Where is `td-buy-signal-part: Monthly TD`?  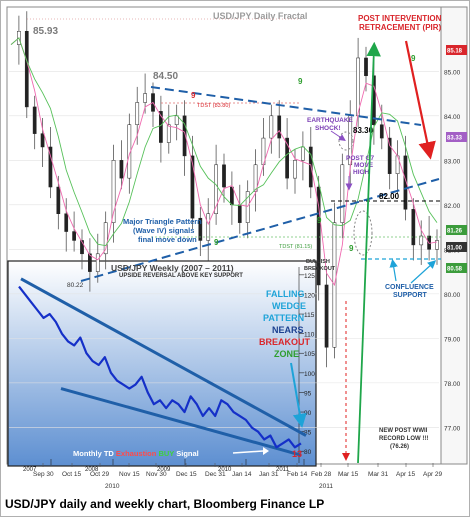 td-buy-signal-part: Monthly TD is located at coordinates (94, 453).